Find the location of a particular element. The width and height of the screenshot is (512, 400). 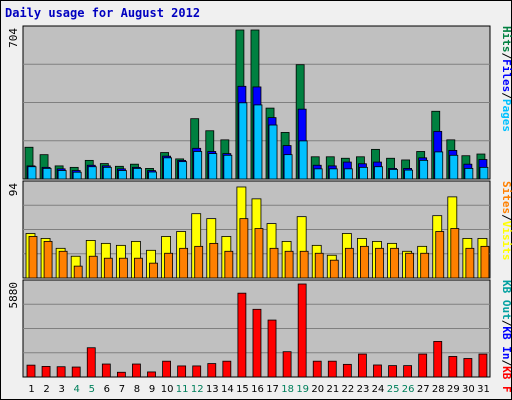

x-axis-day-label: 23 is located at coordinates (363, 389).